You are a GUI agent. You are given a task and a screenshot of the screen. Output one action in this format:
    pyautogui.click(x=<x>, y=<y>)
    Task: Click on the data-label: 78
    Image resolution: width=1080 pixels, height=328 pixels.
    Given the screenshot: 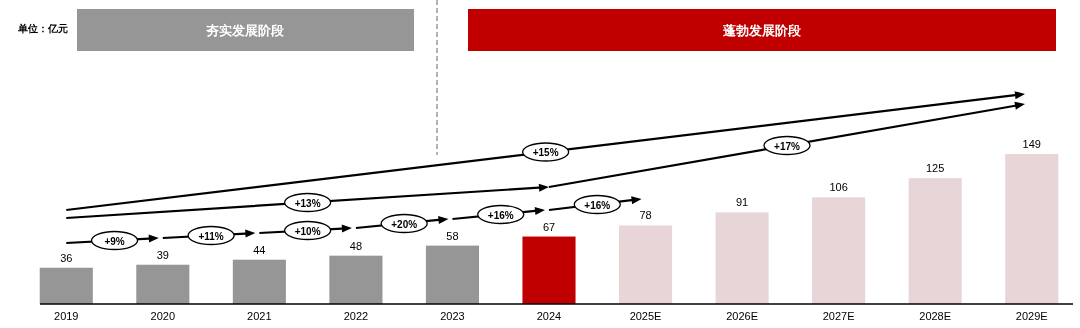 What is the action you would take?
    pyautogui.click(x=645, y=215)
    